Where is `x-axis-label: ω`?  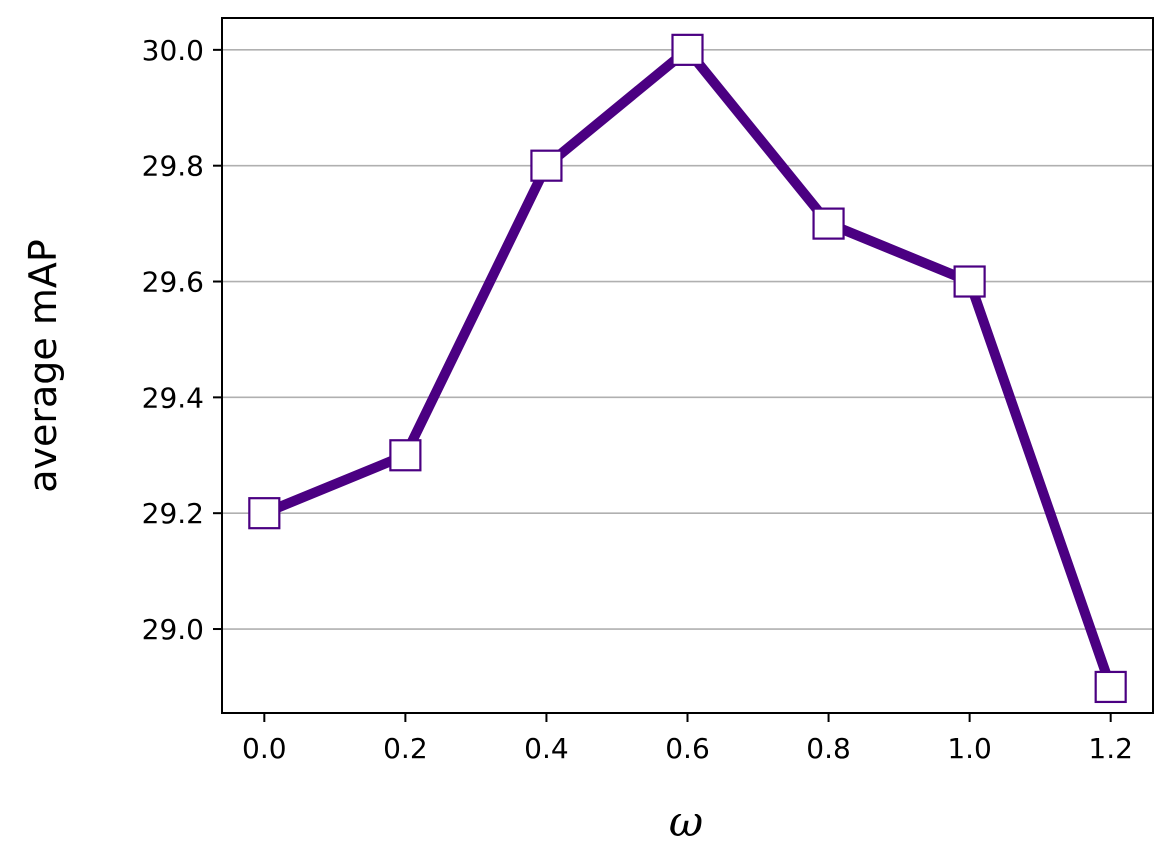 x-axis-label: ω is located at coordinates (686, 821).